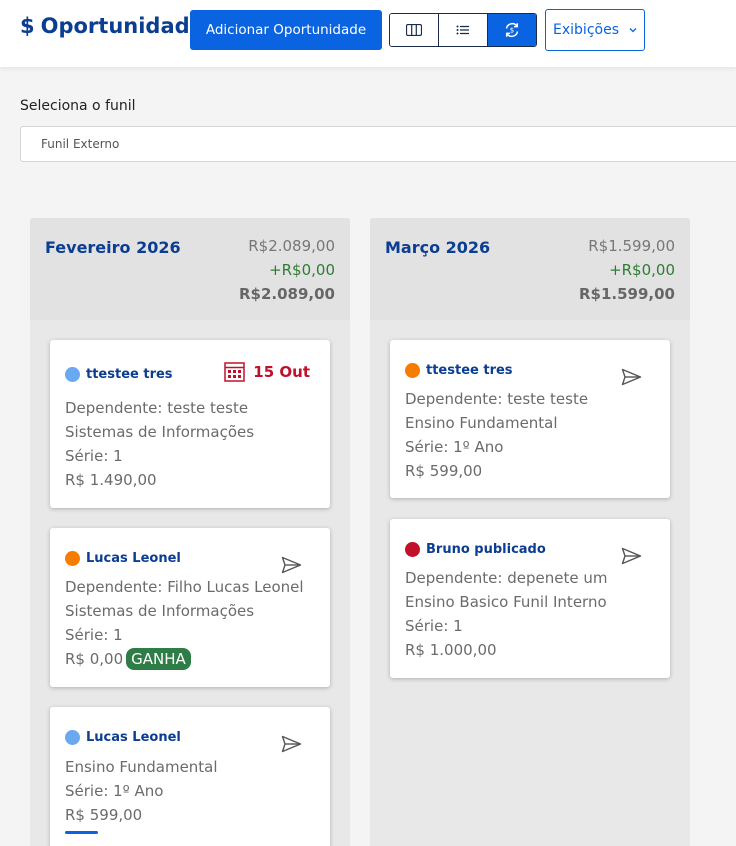 The height and width of the screenshot is (846, 736). What do you see at coordinates (486, 549) in the screenshot?
I see `card-client-name: Bruno publicado` at bounding box center [486, 549].